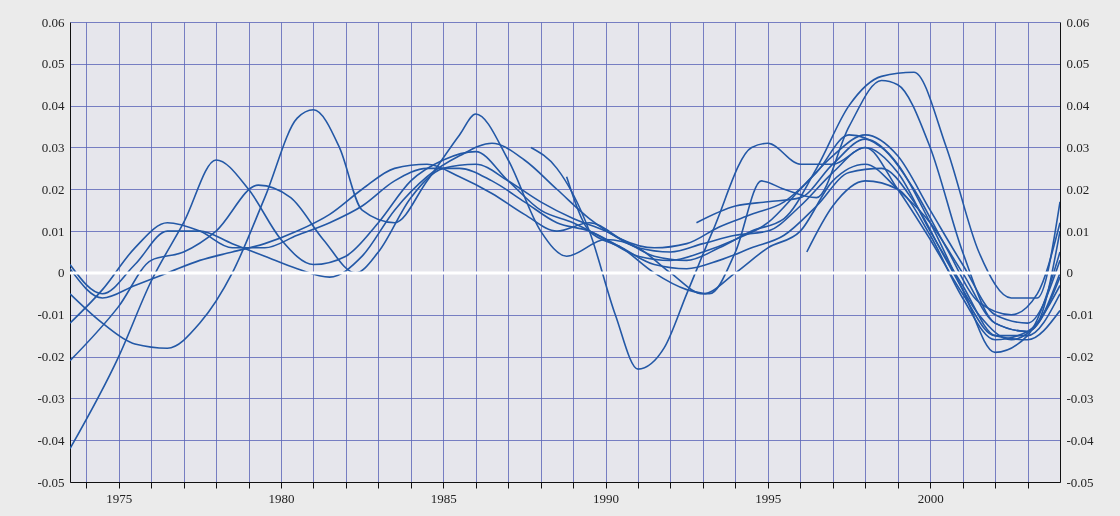 The width and height of the screenshot is (1120, 516). What do you see at coordinates (281, 498) in the screenshot?
I see `x-tick-label: 1980` at bounding box center [281, 498].